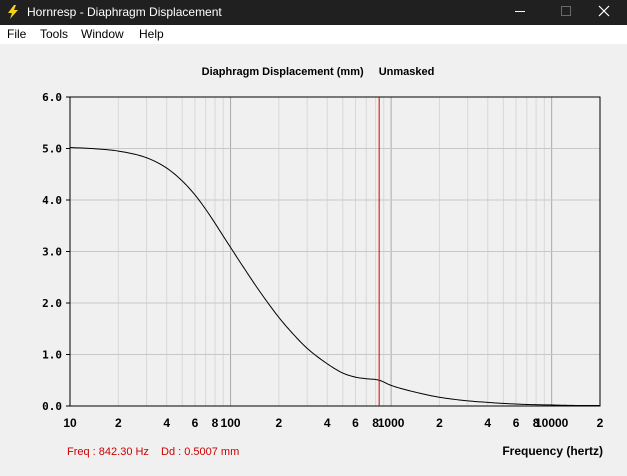 This screenshot has width=627, height=476. Describe the element at coordinates (552, 423) in the screenshot. I see `x-tick-label: 10000` at that location.